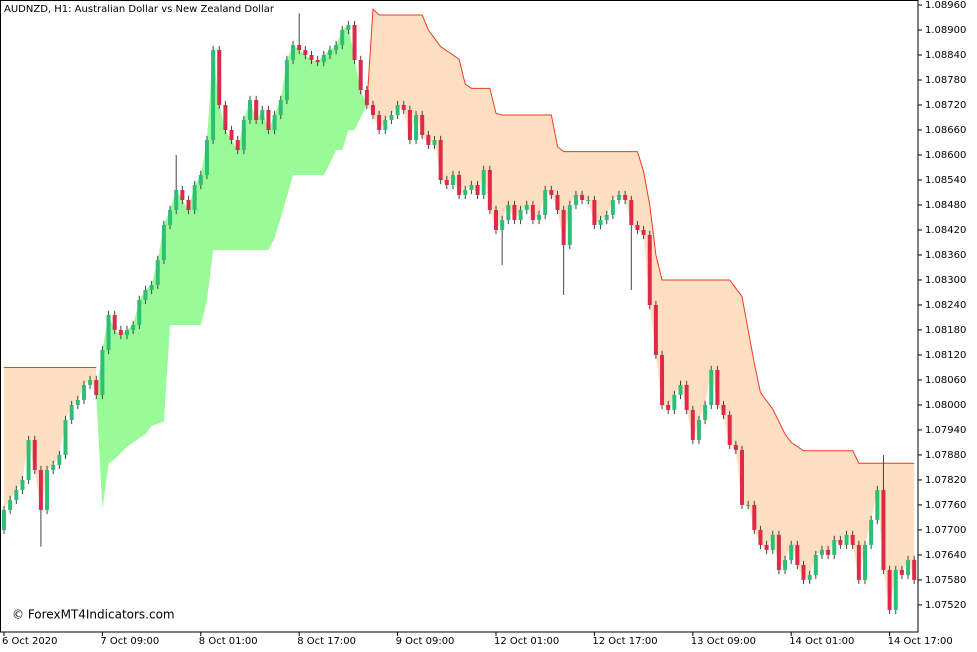 The image size is (977, 652). I want to click on y-tick-label: 1.07760, so click(945, 505).